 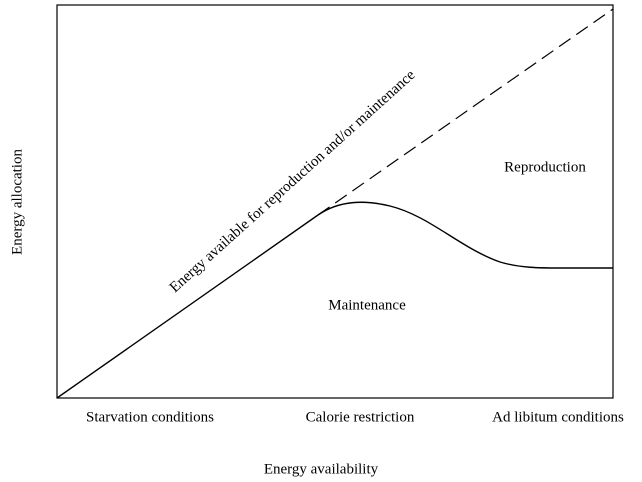 What do you see at coordinates (367, 305) in the screenshot?
I see `region-label: Maintenance` at bounding box center [367, 305].